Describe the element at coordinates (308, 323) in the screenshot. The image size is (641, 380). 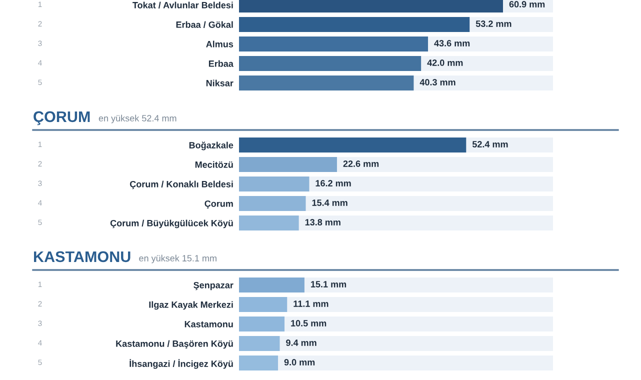
I see `data-label: 10.5 mm` at that location.